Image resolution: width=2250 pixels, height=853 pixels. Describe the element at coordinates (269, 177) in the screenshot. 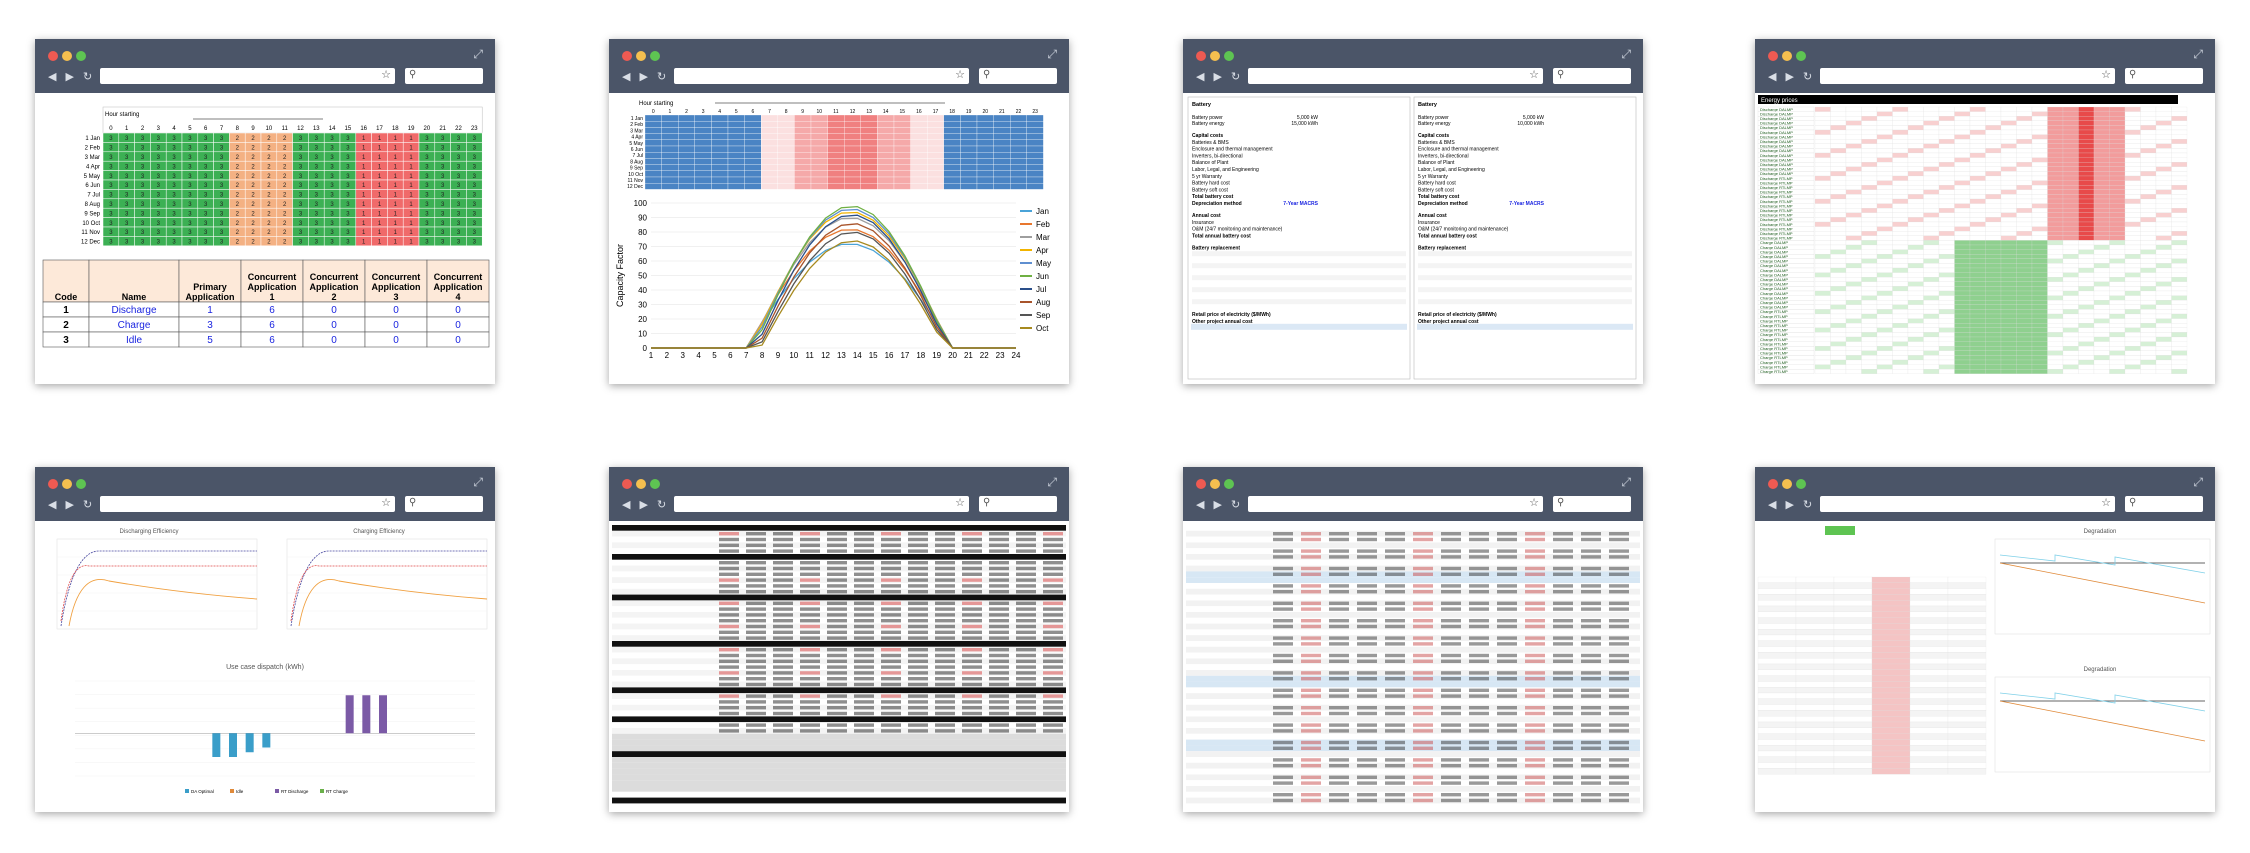

I see `schedule-code: 2` at that location.